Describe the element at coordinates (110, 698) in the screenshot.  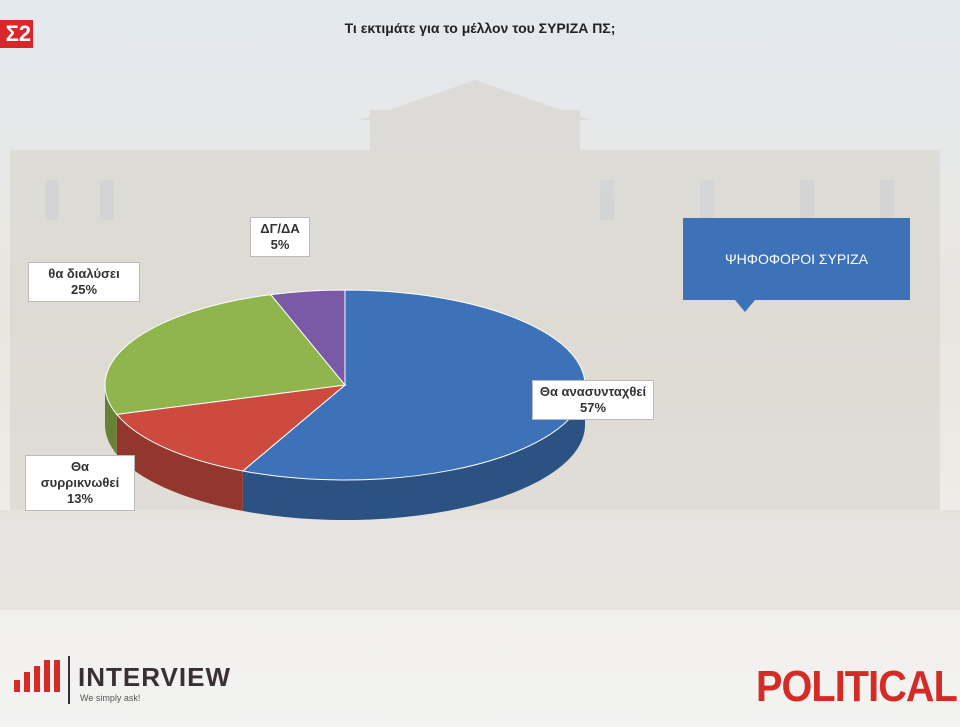
I see `interview-tagline: We simply ask!` at that location.